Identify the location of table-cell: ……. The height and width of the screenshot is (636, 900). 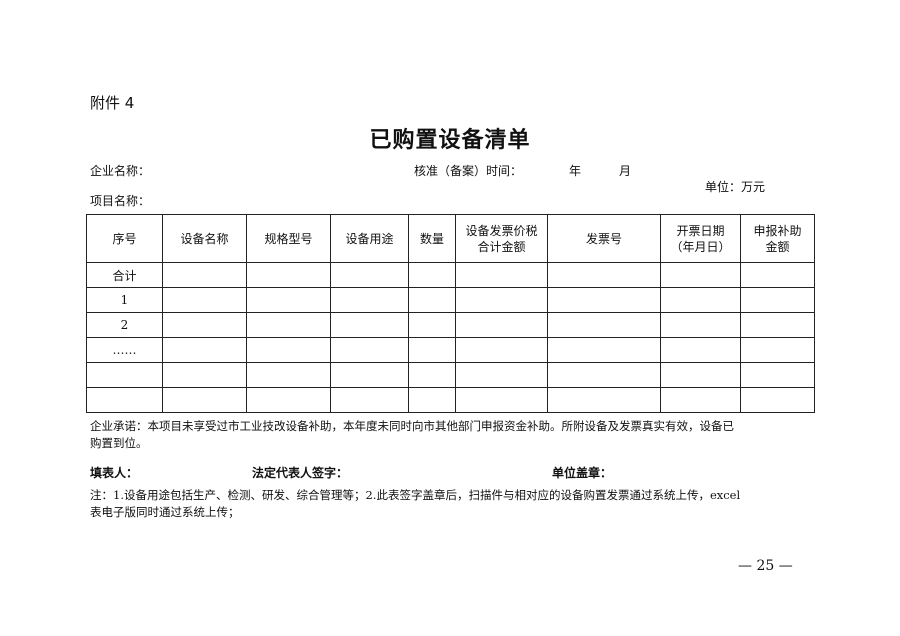
(124, 350).